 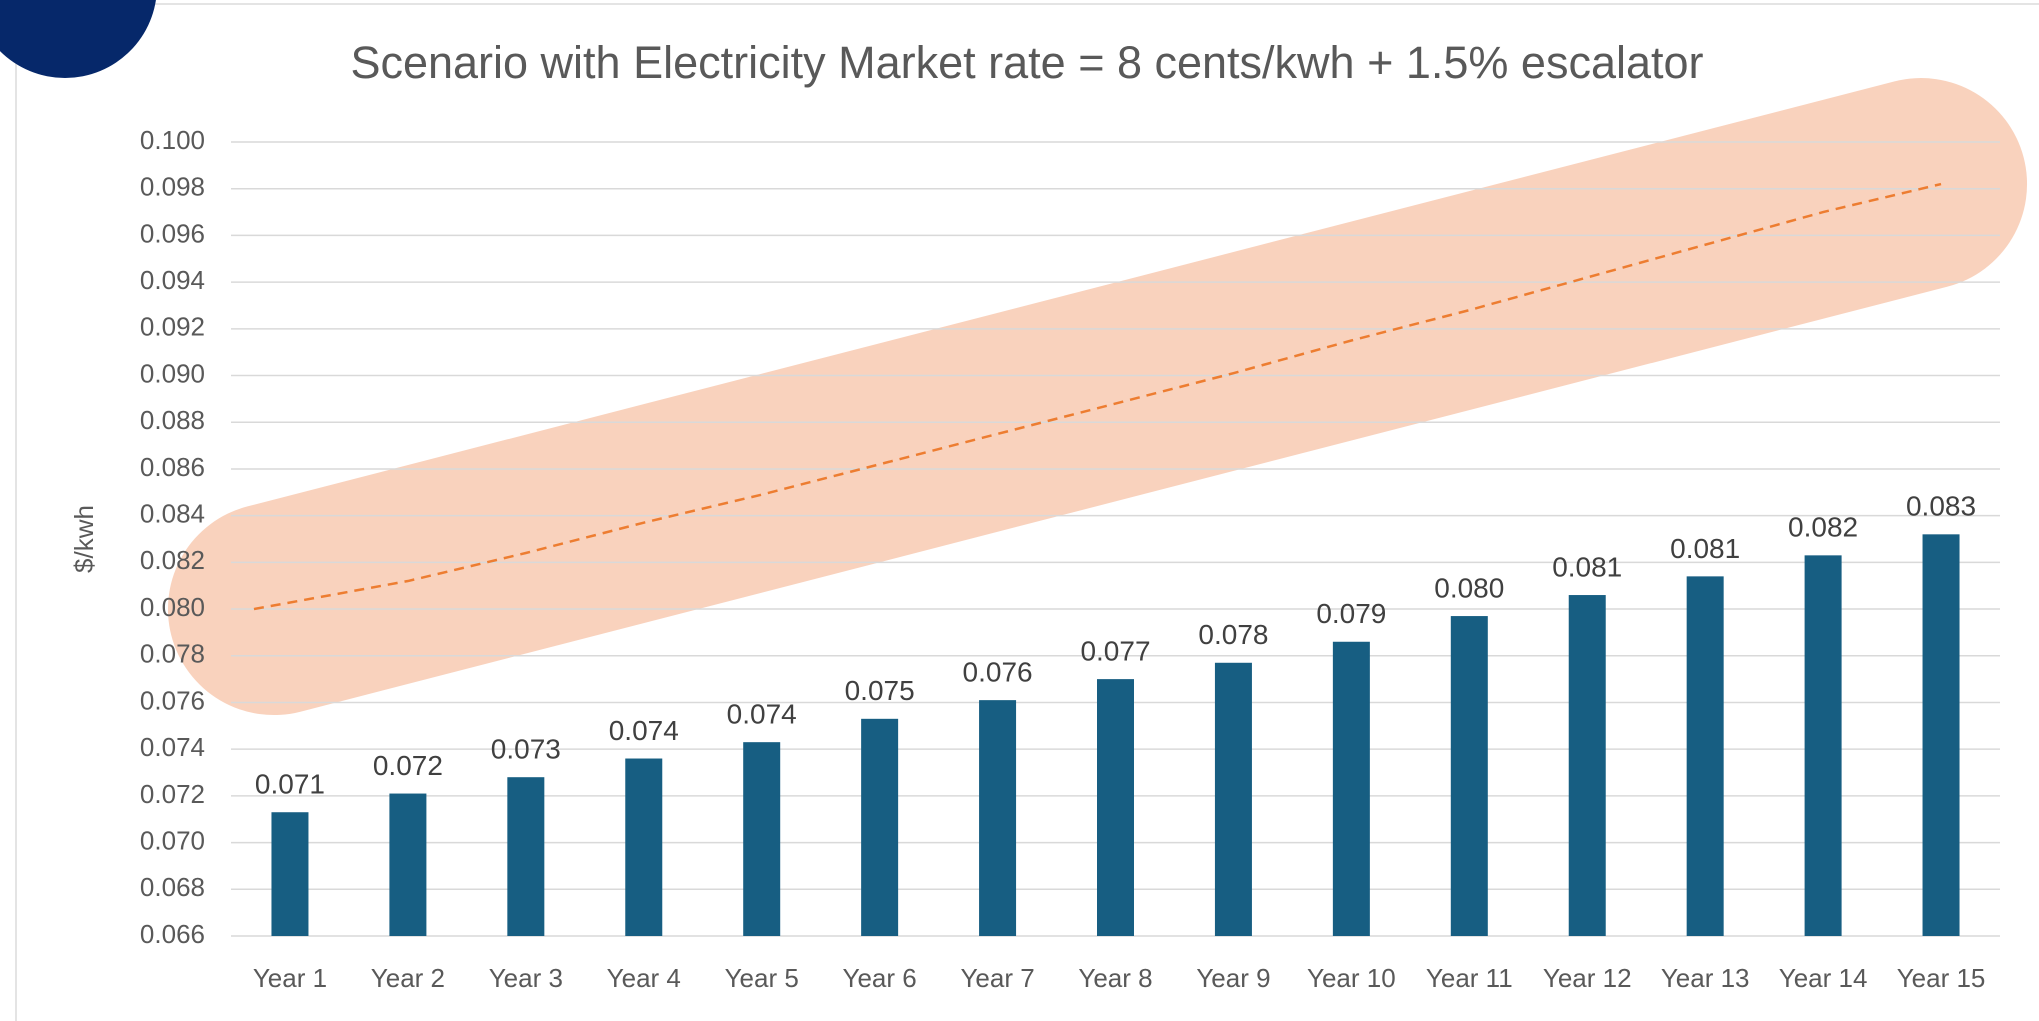 What do you see at coordinates (172, 467) in the screenshot?
I see `y-tick-label: 0.086` at bounding box center [172, 467].